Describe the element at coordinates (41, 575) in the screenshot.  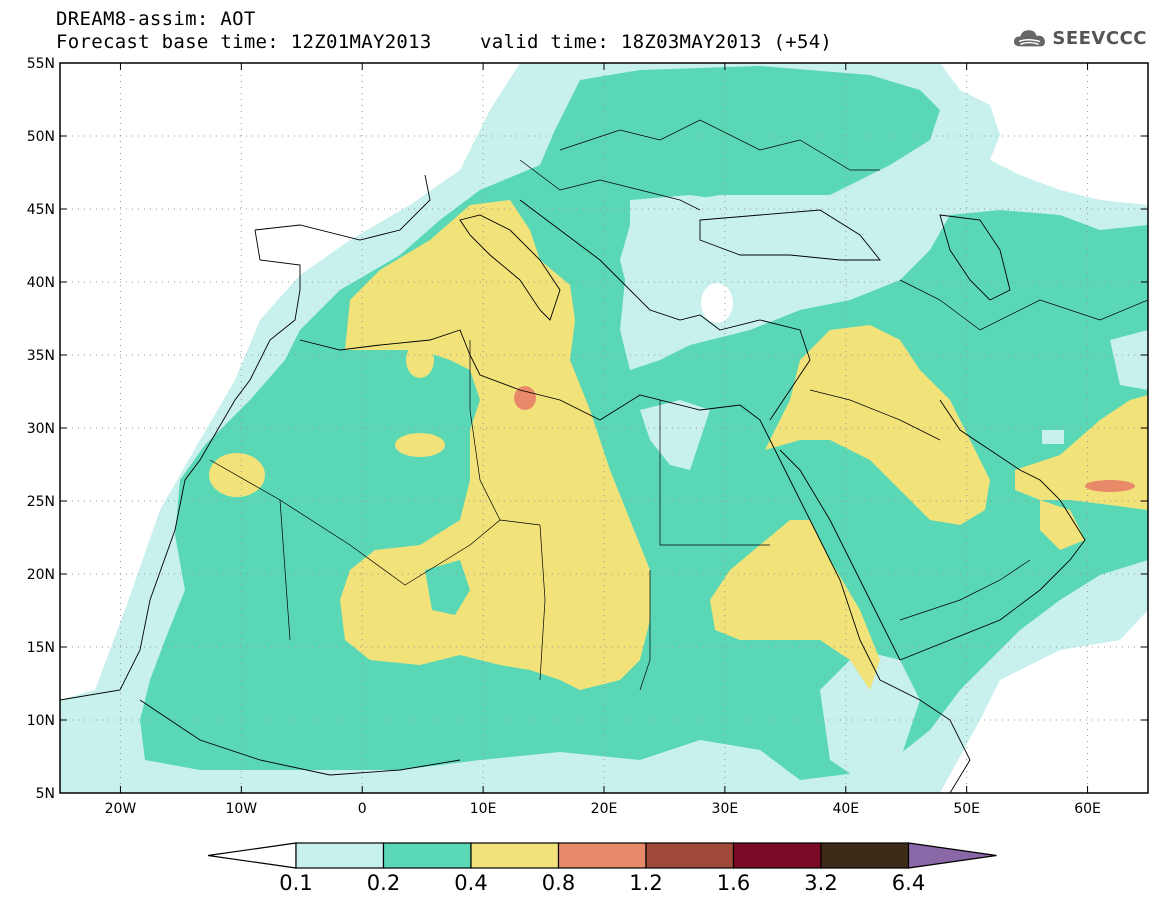
I see `lat-label: 20N` at that location.